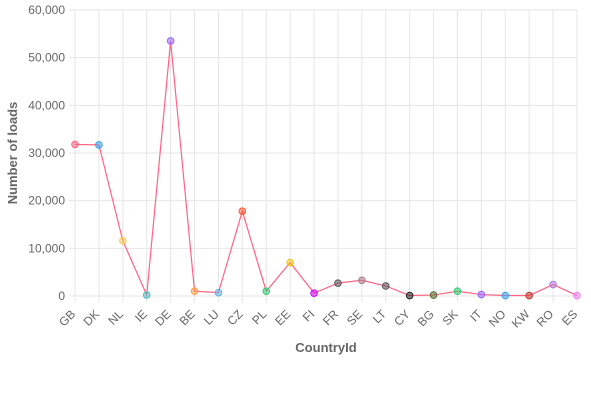 The image size is (591, 400). What do you see at coordinates (330, 317) in the screenshot?
I see `x-tick-label: FR` at bounding box center [330, 317].